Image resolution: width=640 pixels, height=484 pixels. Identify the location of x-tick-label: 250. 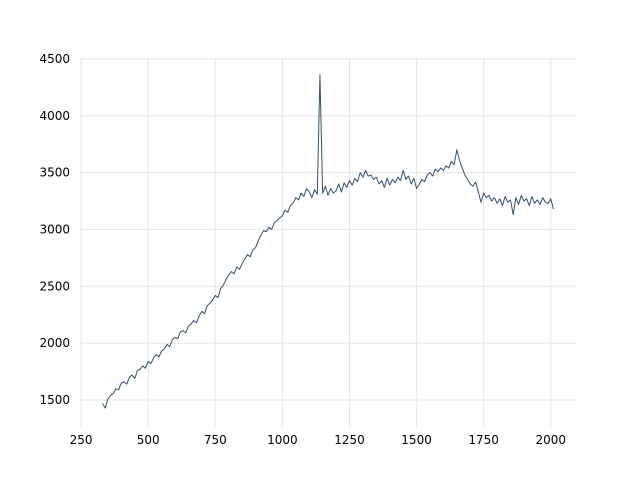
(81, 440).